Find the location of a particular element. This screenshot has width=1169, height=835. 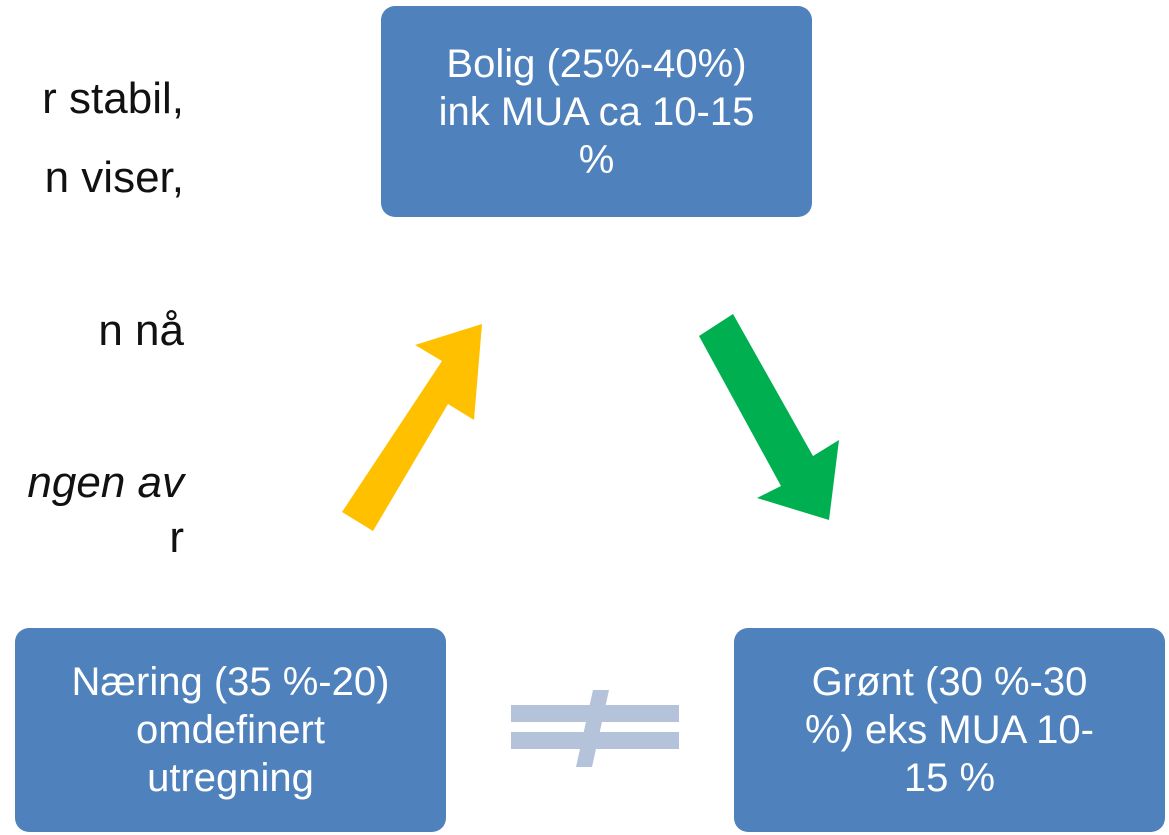

left-text-line-2: n viser, is located at coordinates (114, 177).